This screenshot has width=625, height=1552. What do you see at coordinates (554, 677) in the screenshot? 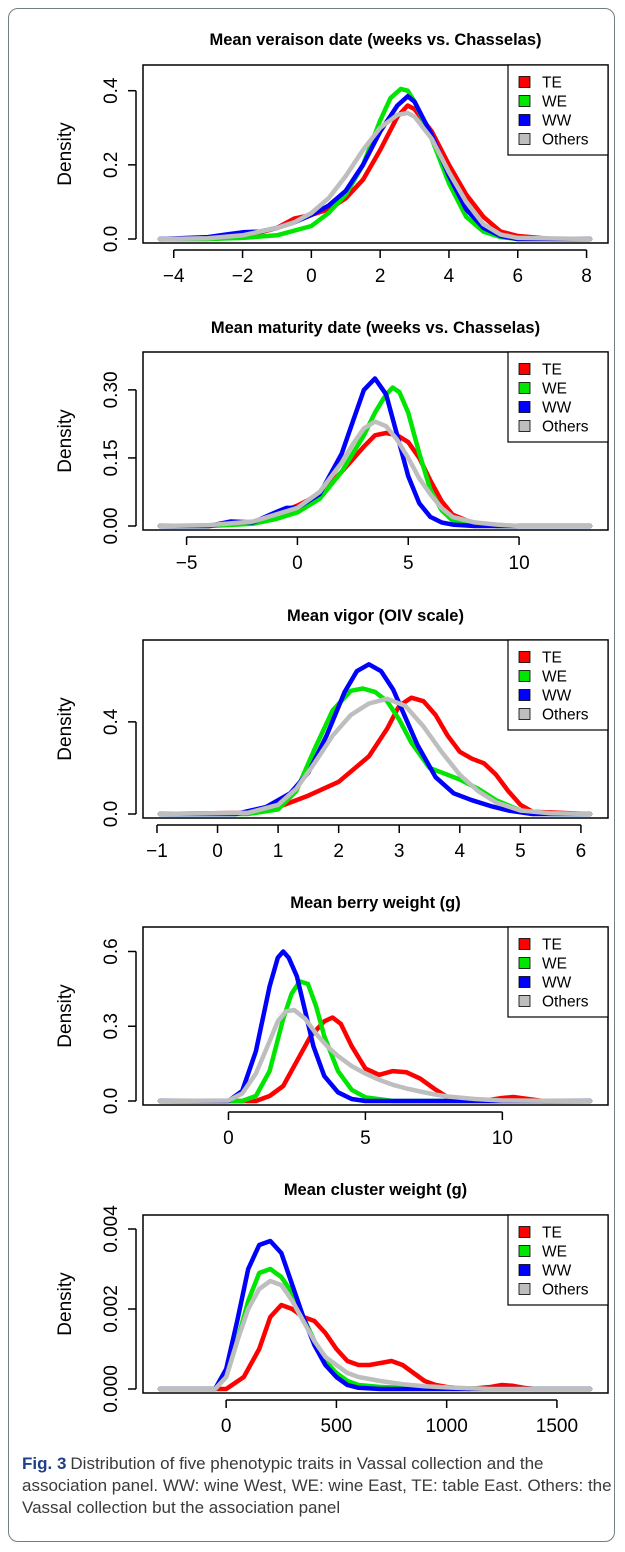
I see `chart-2-legend-label-we: WE` at bounding box center [554, 677].